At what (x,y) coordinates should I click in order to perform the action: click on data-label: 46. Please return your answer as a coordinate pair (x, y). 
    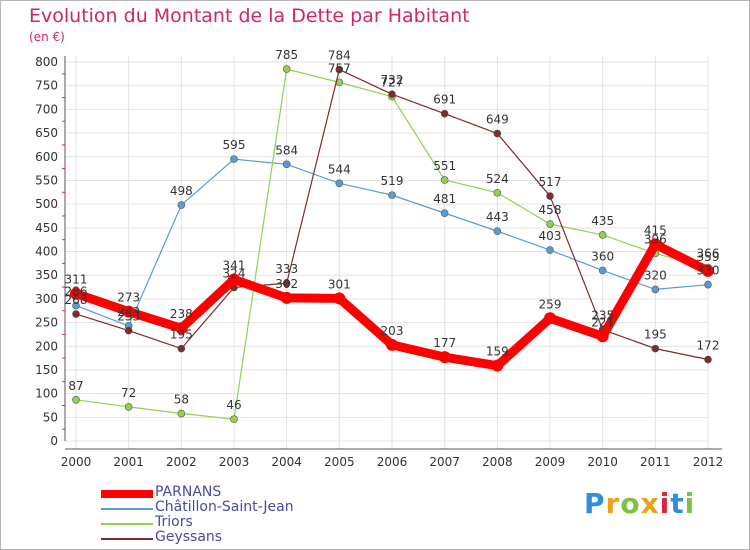
    Looking at the image, I should click on (233, 405).